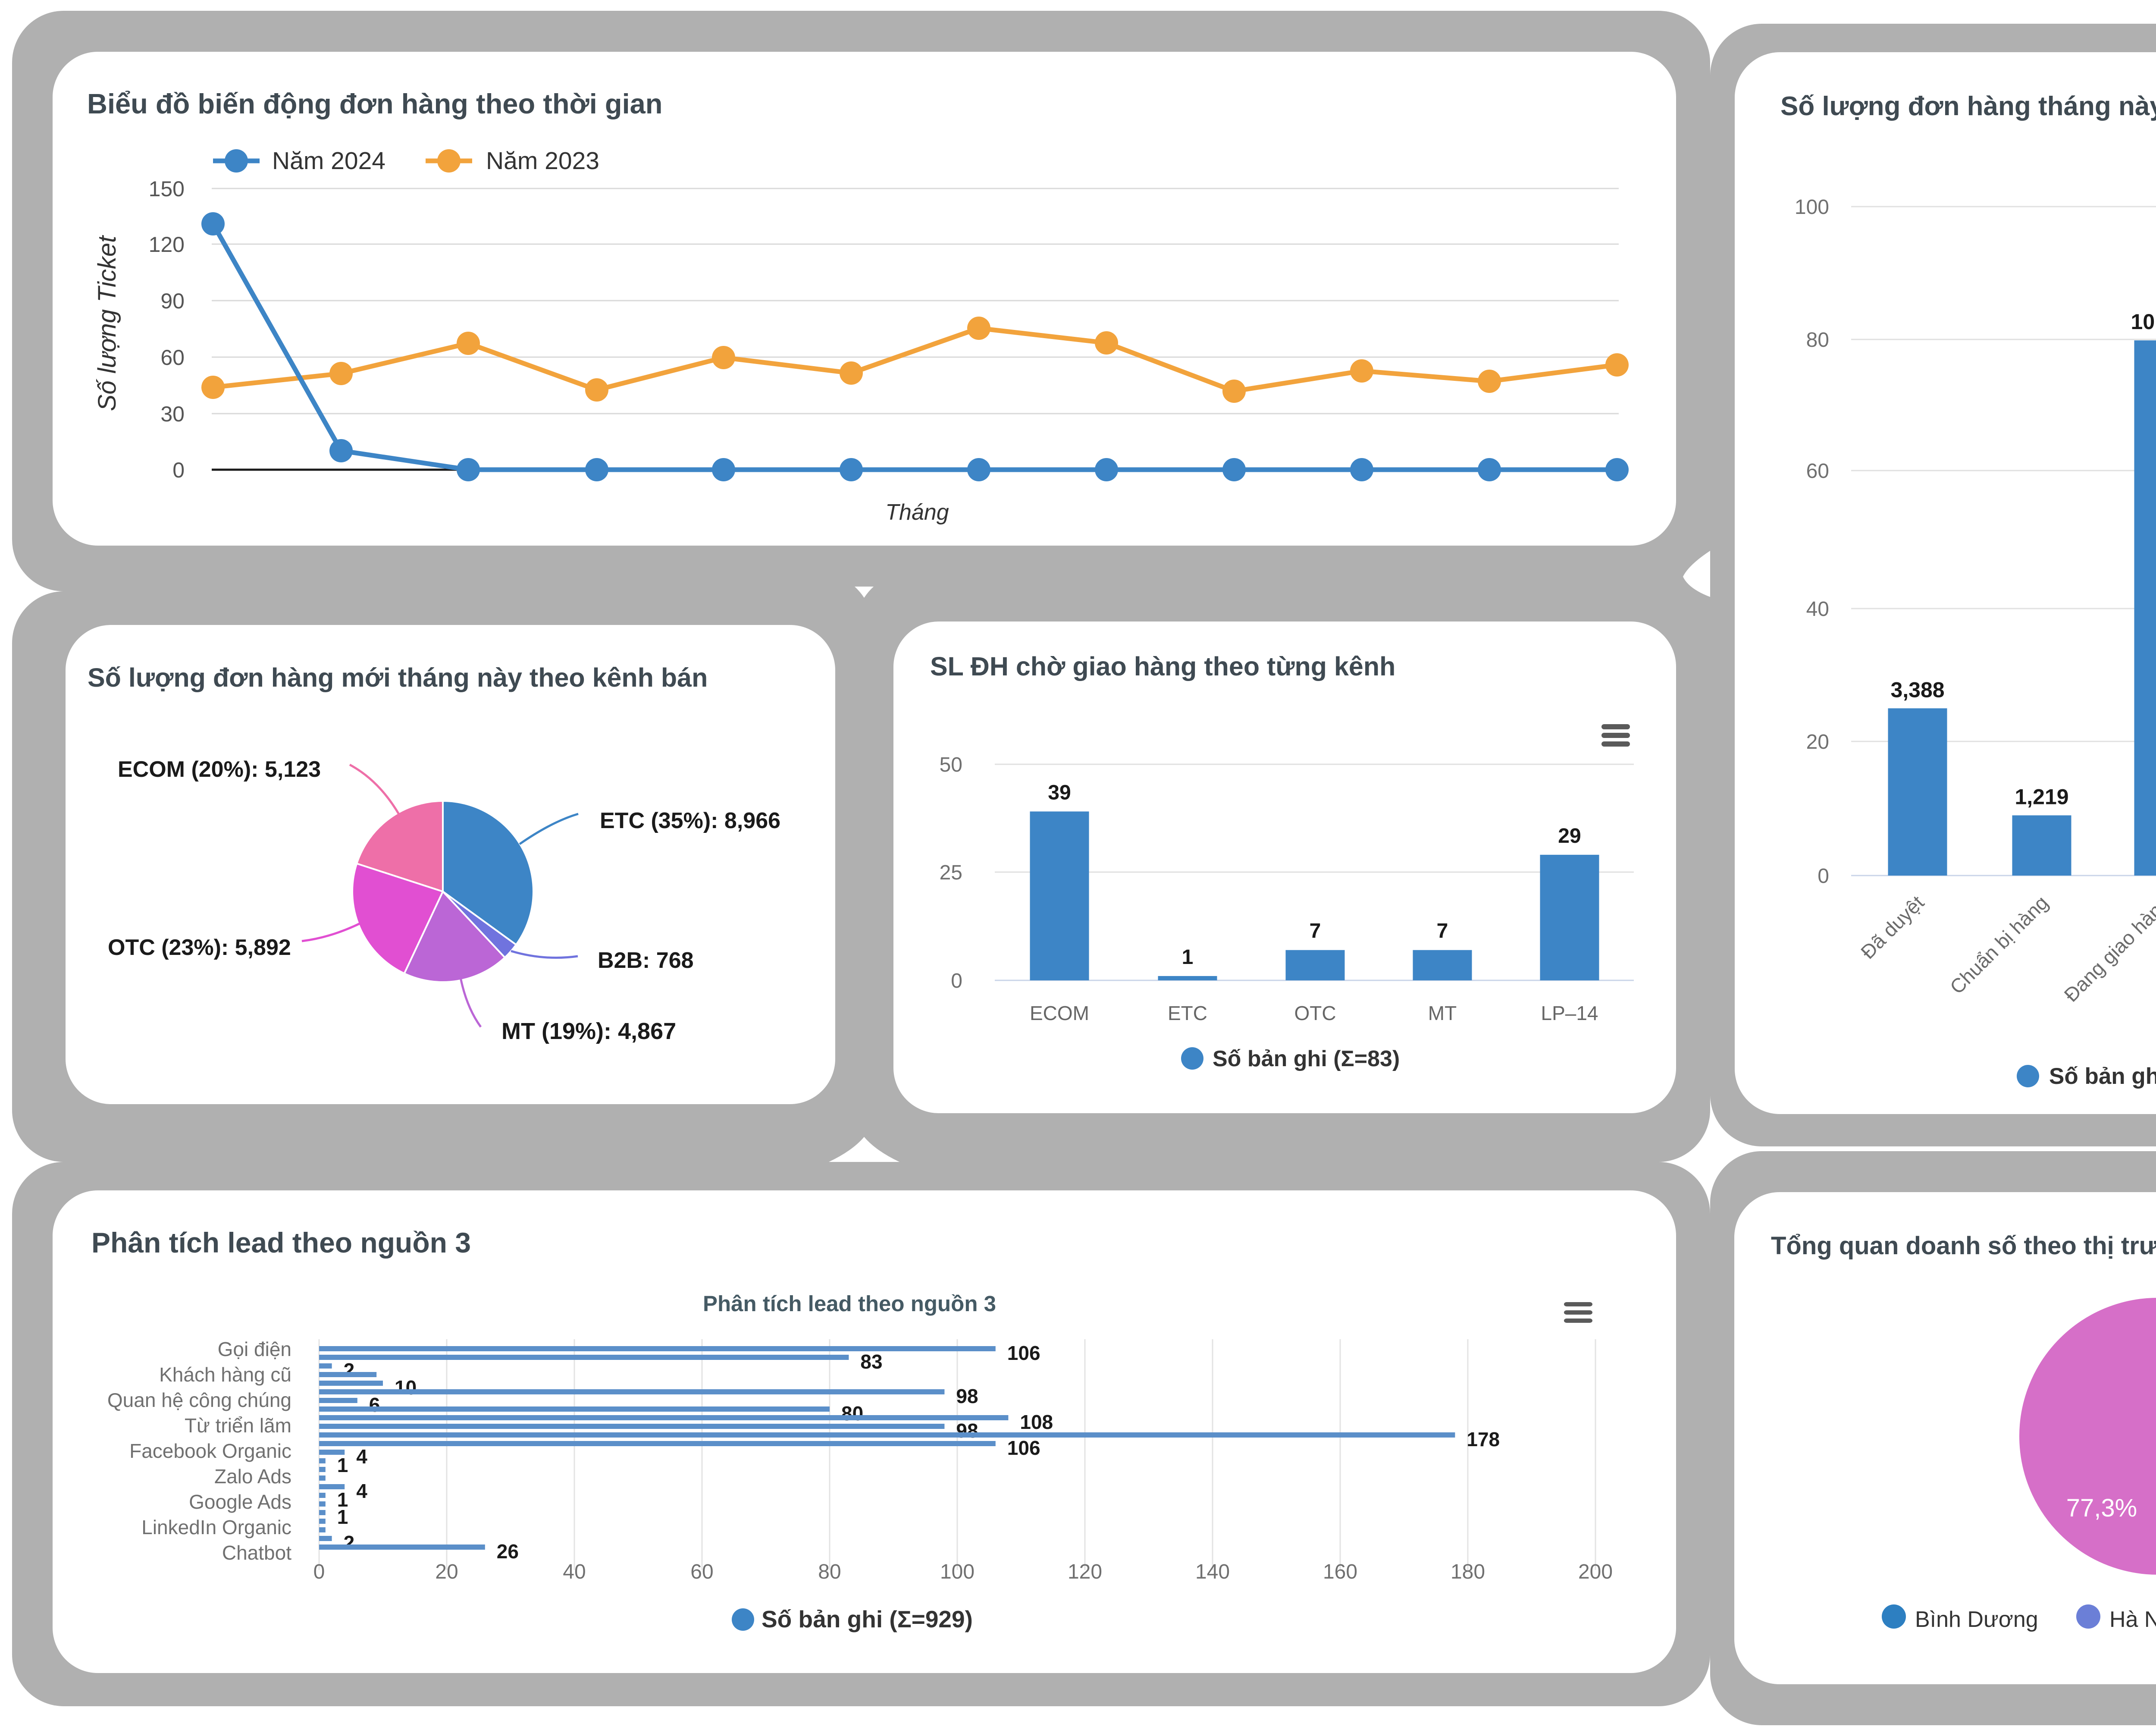 Image resolution: width=2156 pixels, height=1736 pixels. Describe the element at coordinates (172, 414) in the screenshot. I see `svg-text: 30` at that location.